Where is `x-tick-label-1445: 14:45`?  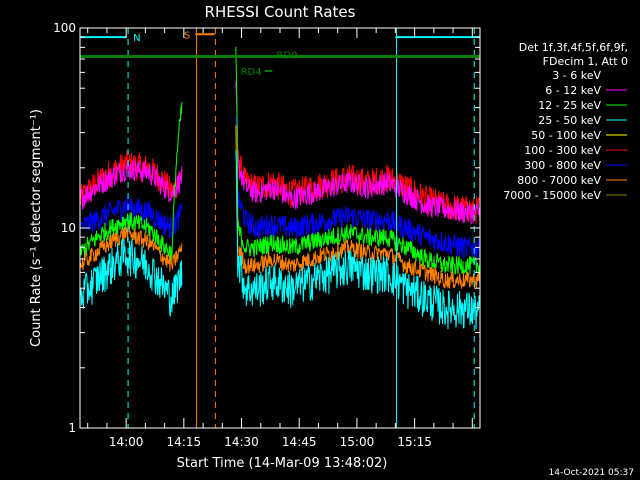 x-tick-label-1445: 14:45 is located at coordinates (299, 442).